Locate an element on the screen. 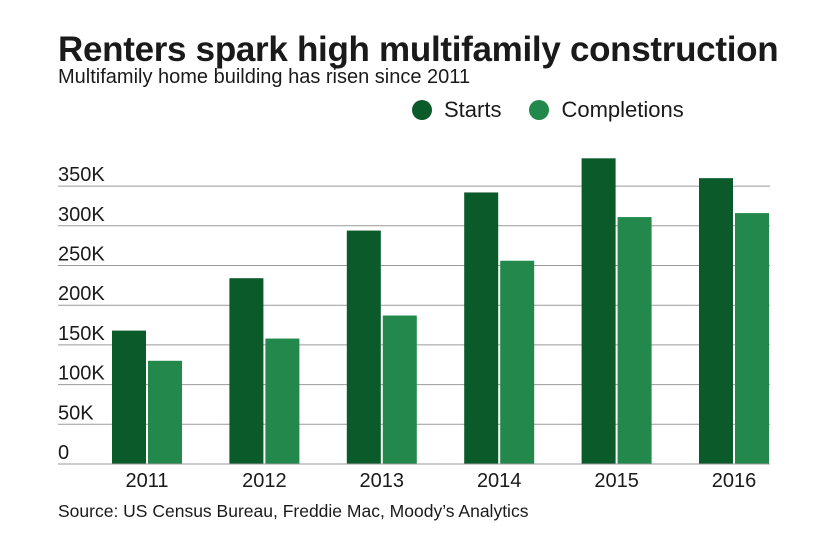 This screenshot has height=547, width=840. y-tick-label: 200K is located at coordinates (81, 294).